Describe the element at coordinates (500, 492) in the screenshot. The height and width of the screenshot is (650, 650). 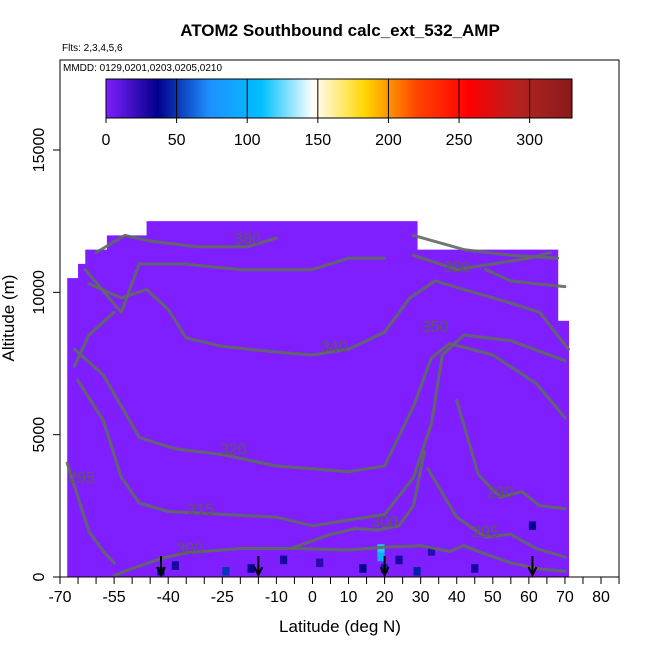
I see `contour-label: 290` at that location.